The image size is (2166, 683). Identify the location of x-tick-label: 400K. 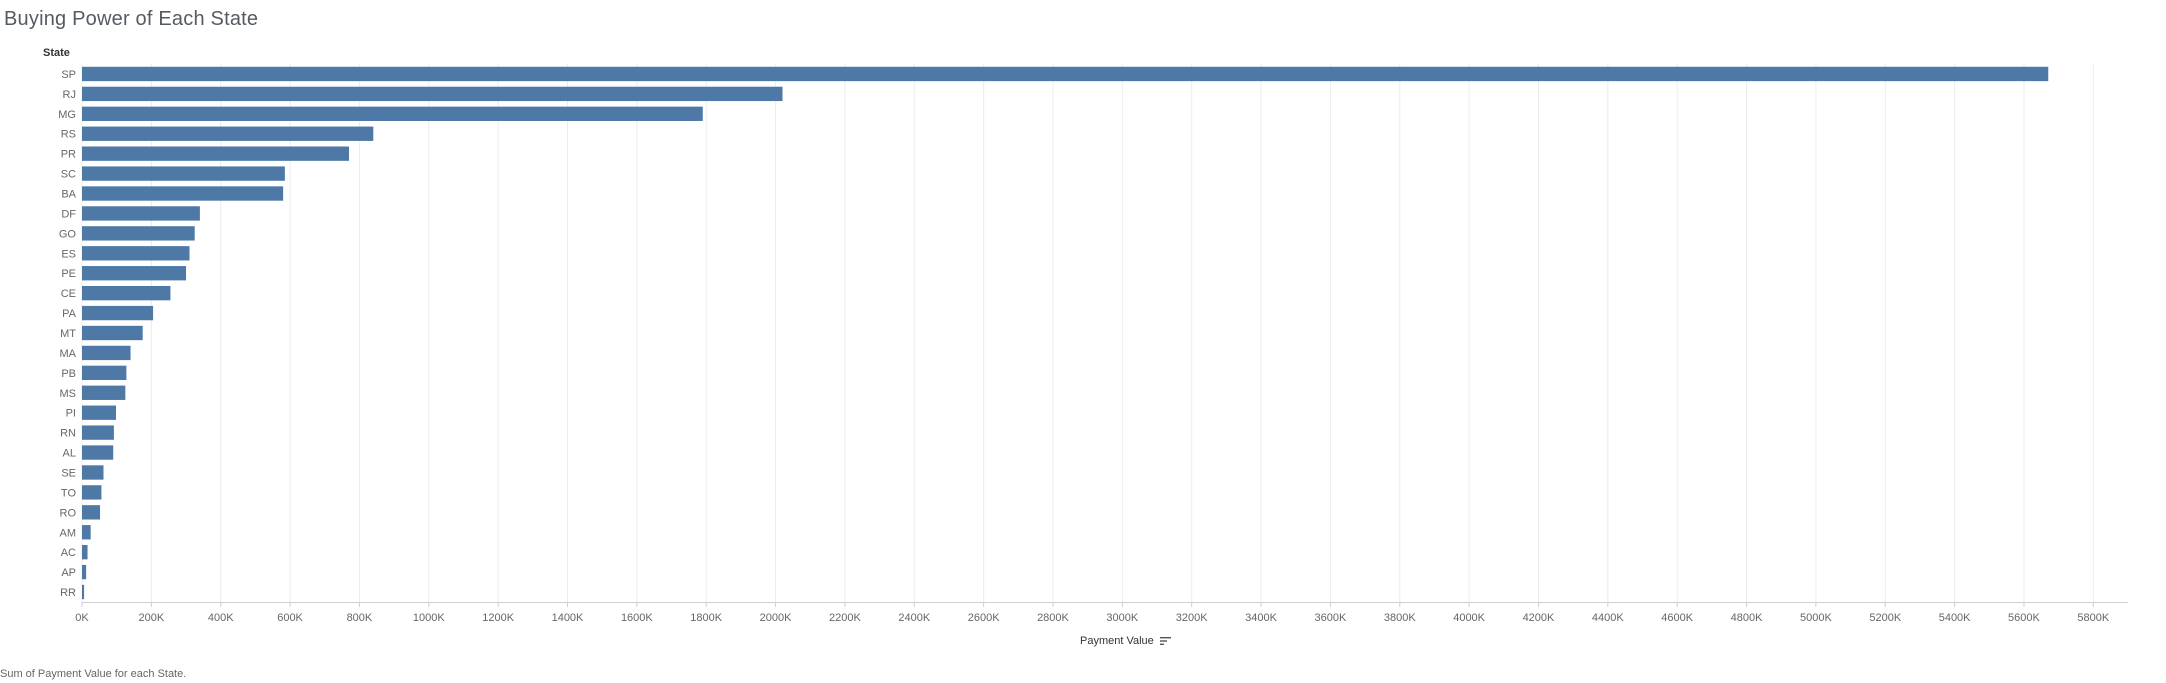
(221, 618).